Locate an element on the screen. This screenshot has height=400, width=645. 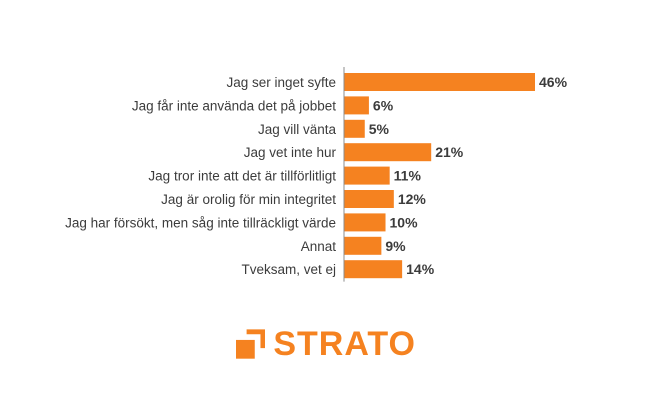
value-label: 46% is located at coordinates (553, 82).